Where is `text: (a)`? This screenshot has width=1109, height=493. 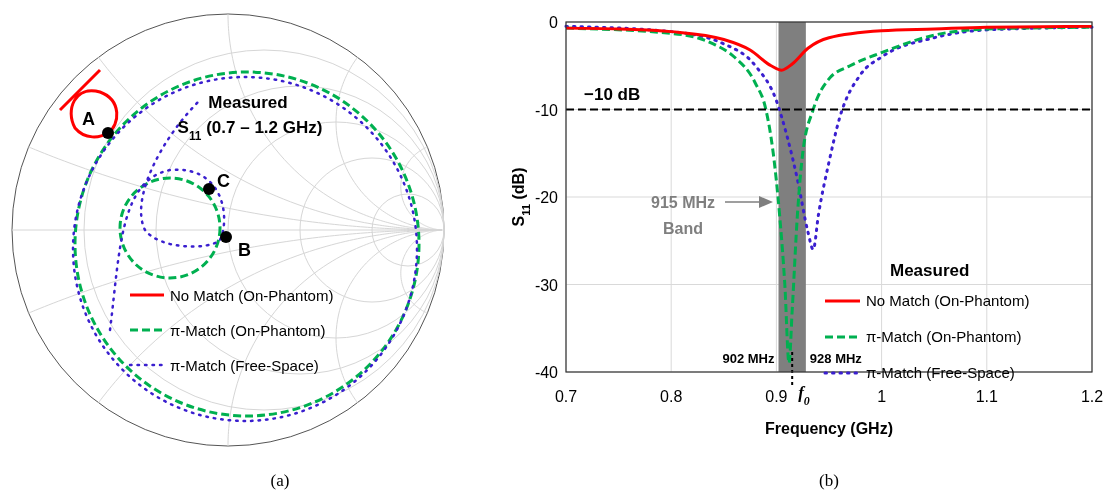 text: (a) is located at coordinates (280, 480).